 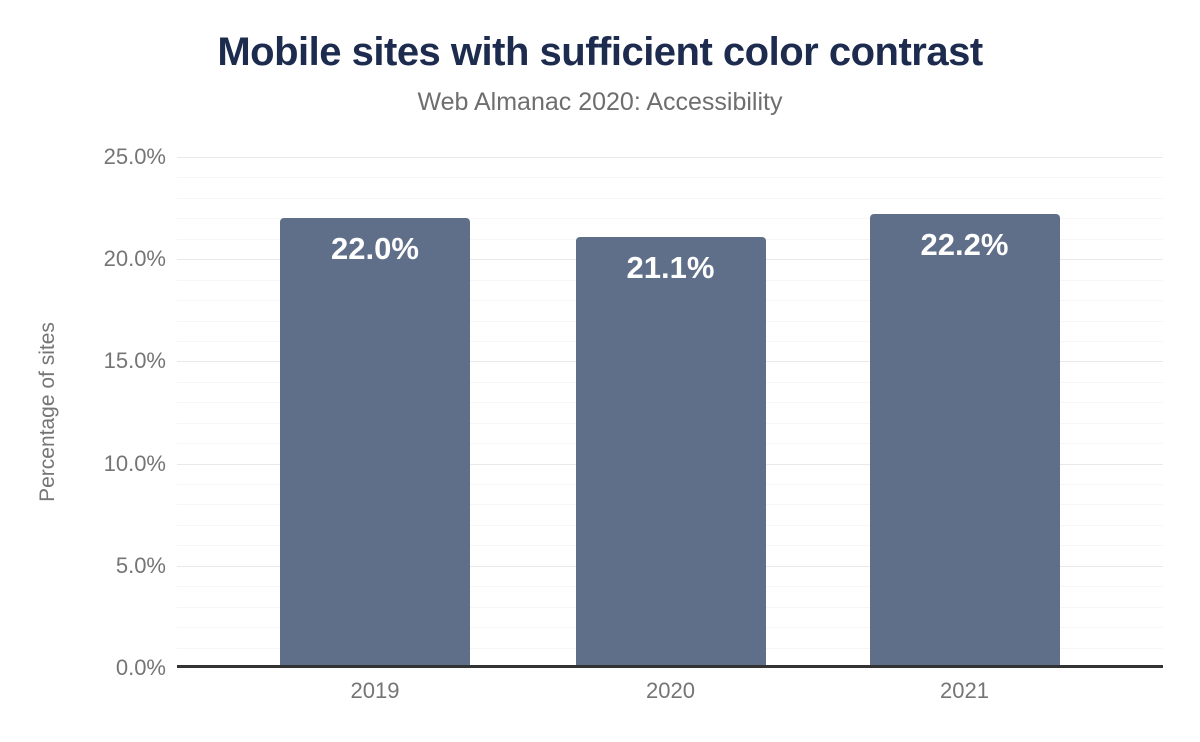 What do you see at coordinates (134, 463) in the screenshot?
I see `y-tick-label: 10.0%` at bounding box center [134, 463].